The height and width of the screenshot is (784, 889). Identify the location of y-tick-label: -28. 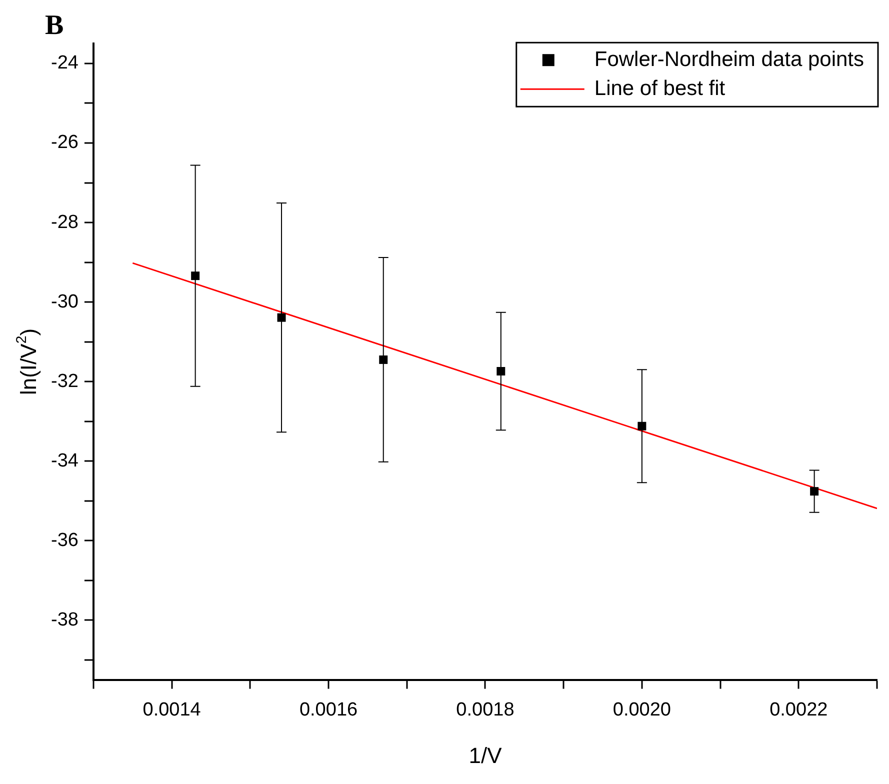
(64, 222).